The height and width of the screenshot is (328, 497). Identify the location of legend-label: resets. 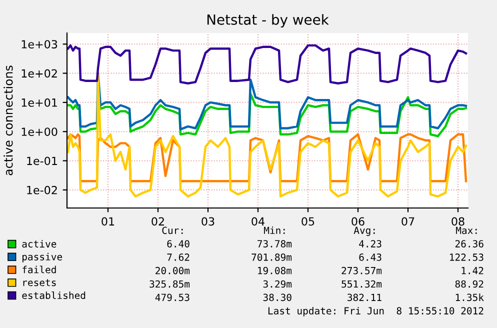
(39, 282).